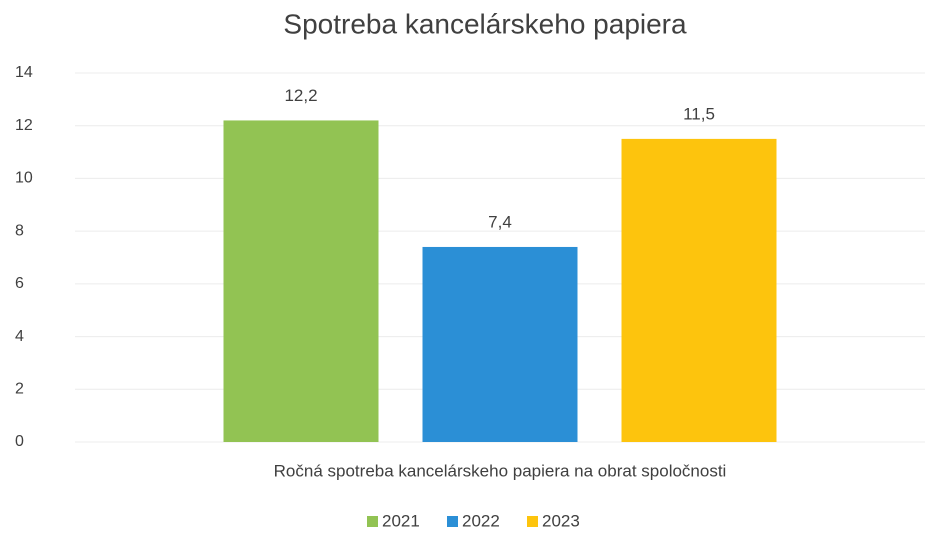 This screenshot has width=933, height=535. What do you see at coordinates (24, 178) in the screenshot?
I see `y-tick-label: 10` at bounding box center [24, 178].